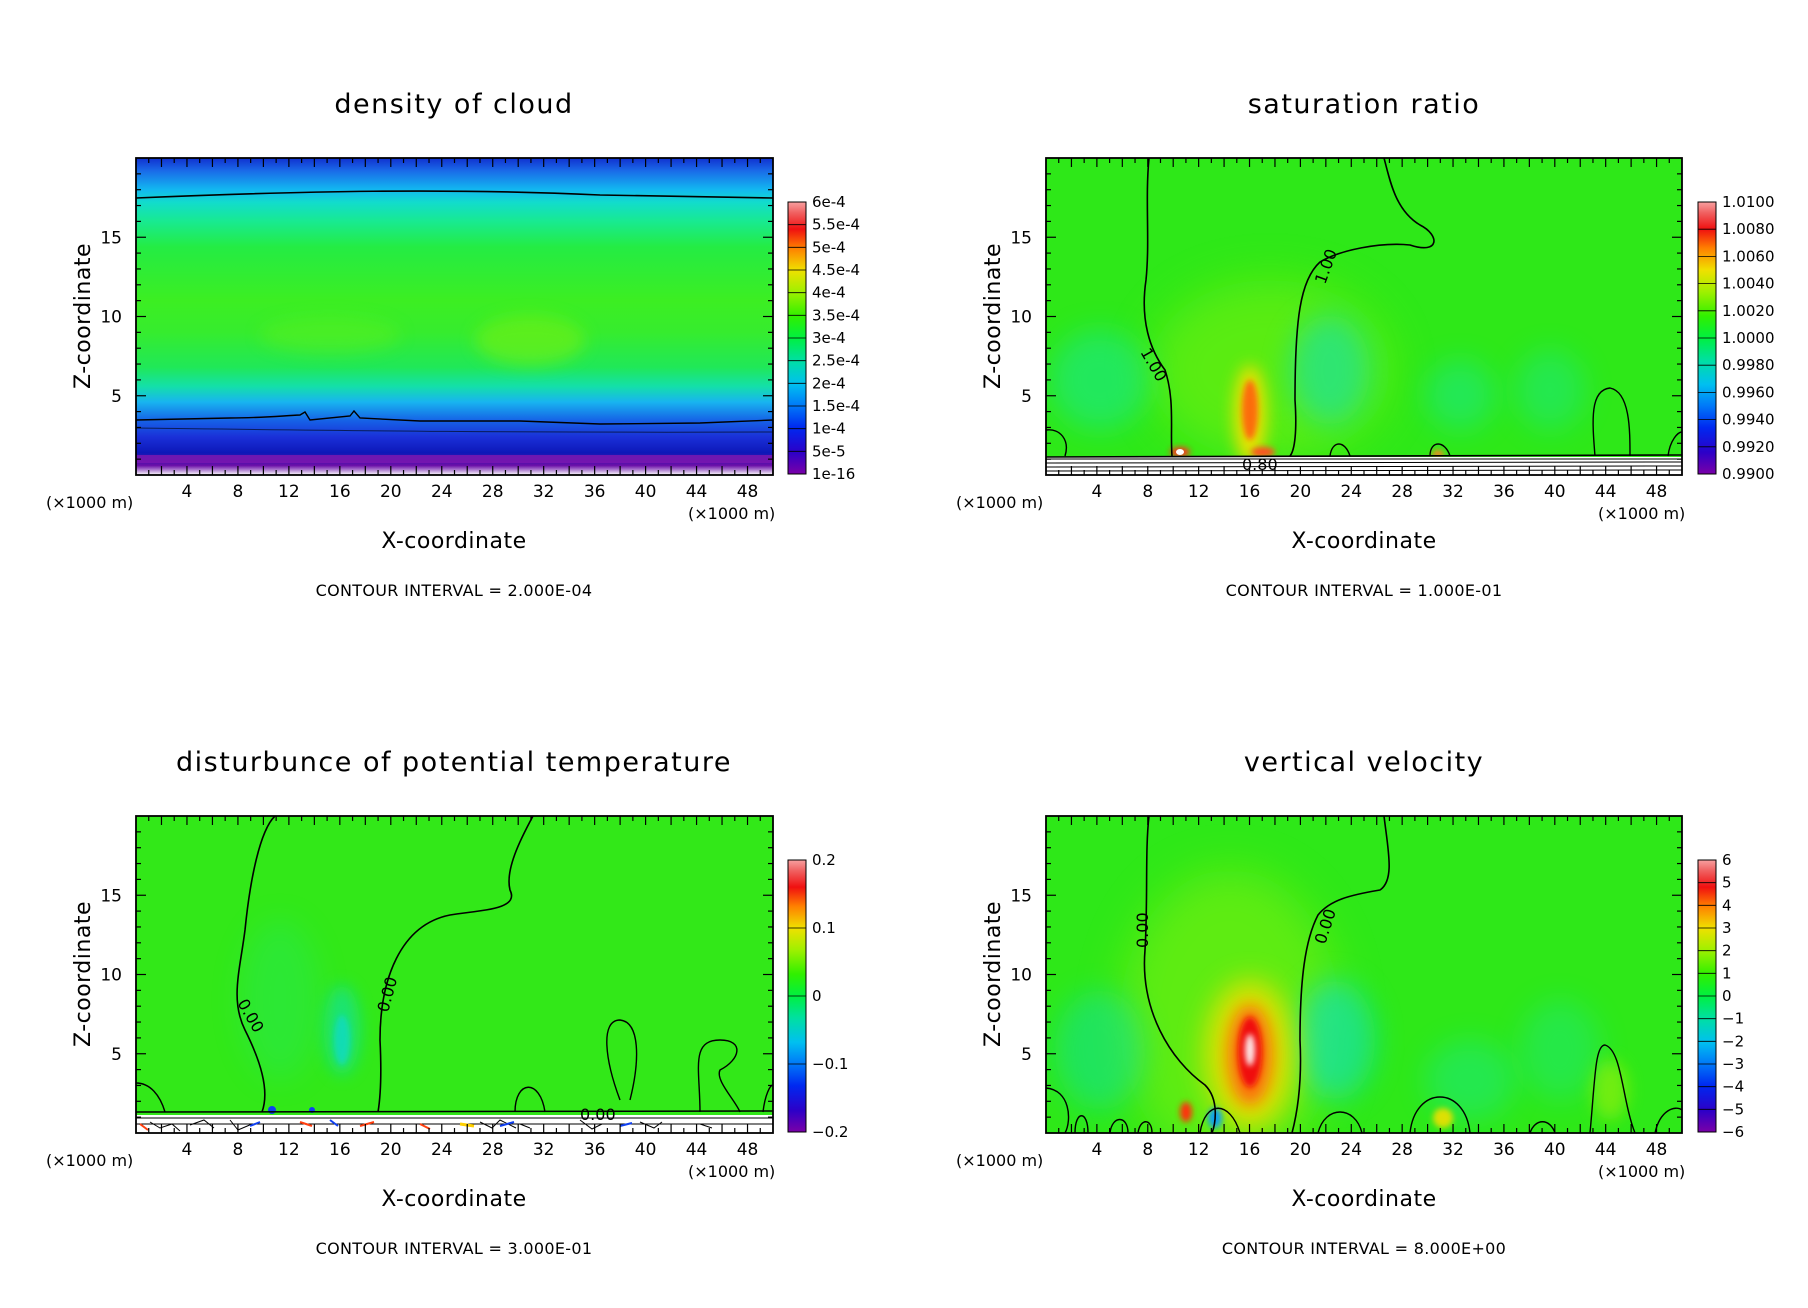 This screenshot has width=1808, height=1308. Describe the element at coordinates (1748, 474) in the screenshot. I see `colorbar-label: 0.9900` at that location.